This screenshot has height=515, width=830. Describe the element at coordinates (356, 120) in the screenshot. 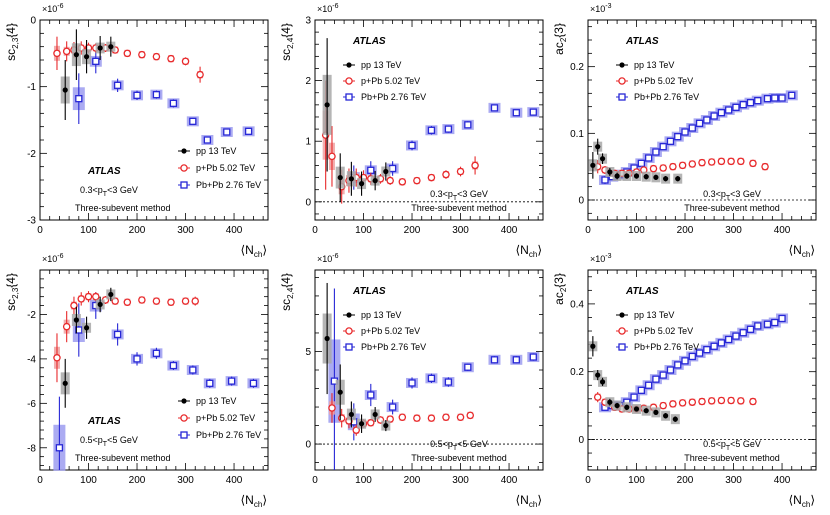

I see `series-pp` at that location.